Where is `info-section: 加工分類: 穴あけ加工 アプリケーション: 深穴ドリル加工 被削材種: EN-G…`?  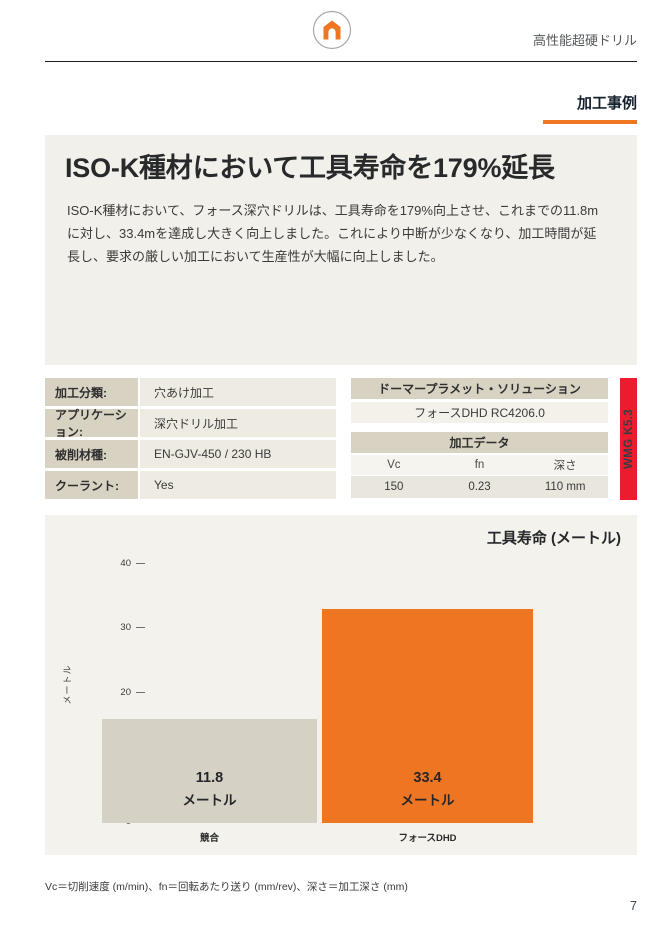
info-section: 加工分類: 穴あけ加工 アプリケーション: 深穴ドリル加工 被削材種: EN-G… is located at coordinates (341, 439).